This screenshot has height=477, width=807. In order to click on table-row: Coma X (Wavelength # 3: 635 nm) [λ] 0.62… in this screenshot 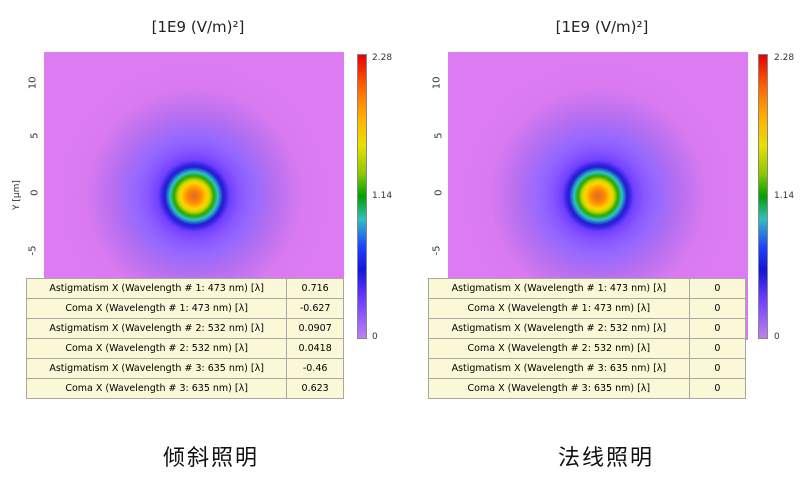, I will do `click(184, 388)`.